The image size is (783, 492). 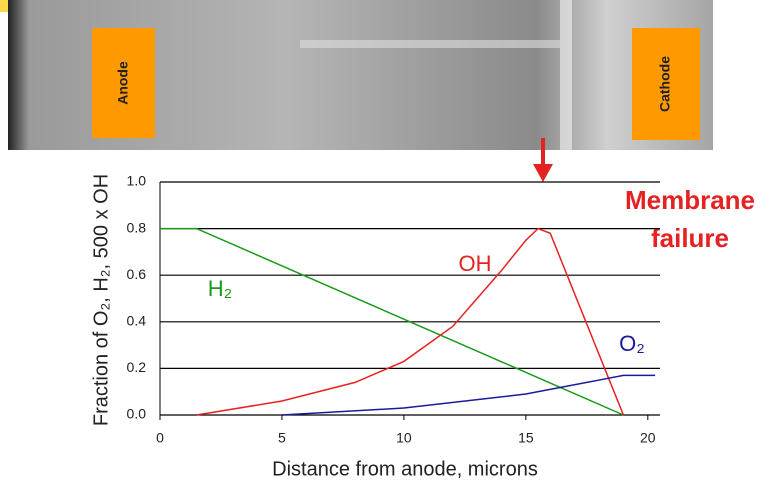 I want to click on cathode-label: Cathode, so click(x=665, y=84).